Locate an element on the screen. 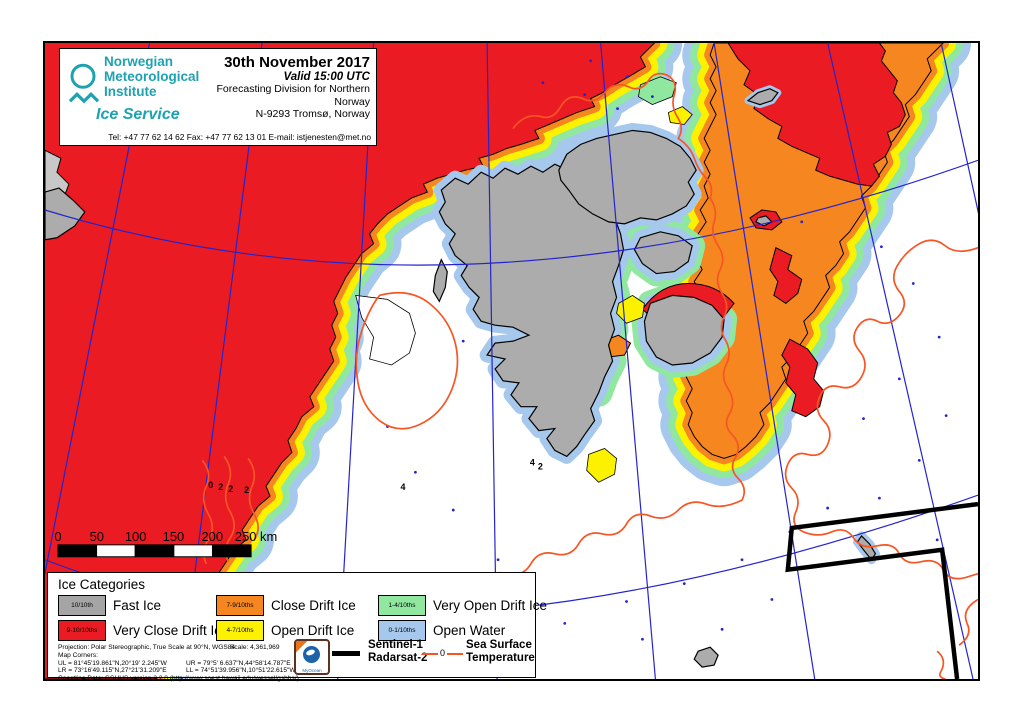 This screenshot has width=1023, height=723. division: Forecasting Division for Northern Norway is located at coordinates (293, 95).